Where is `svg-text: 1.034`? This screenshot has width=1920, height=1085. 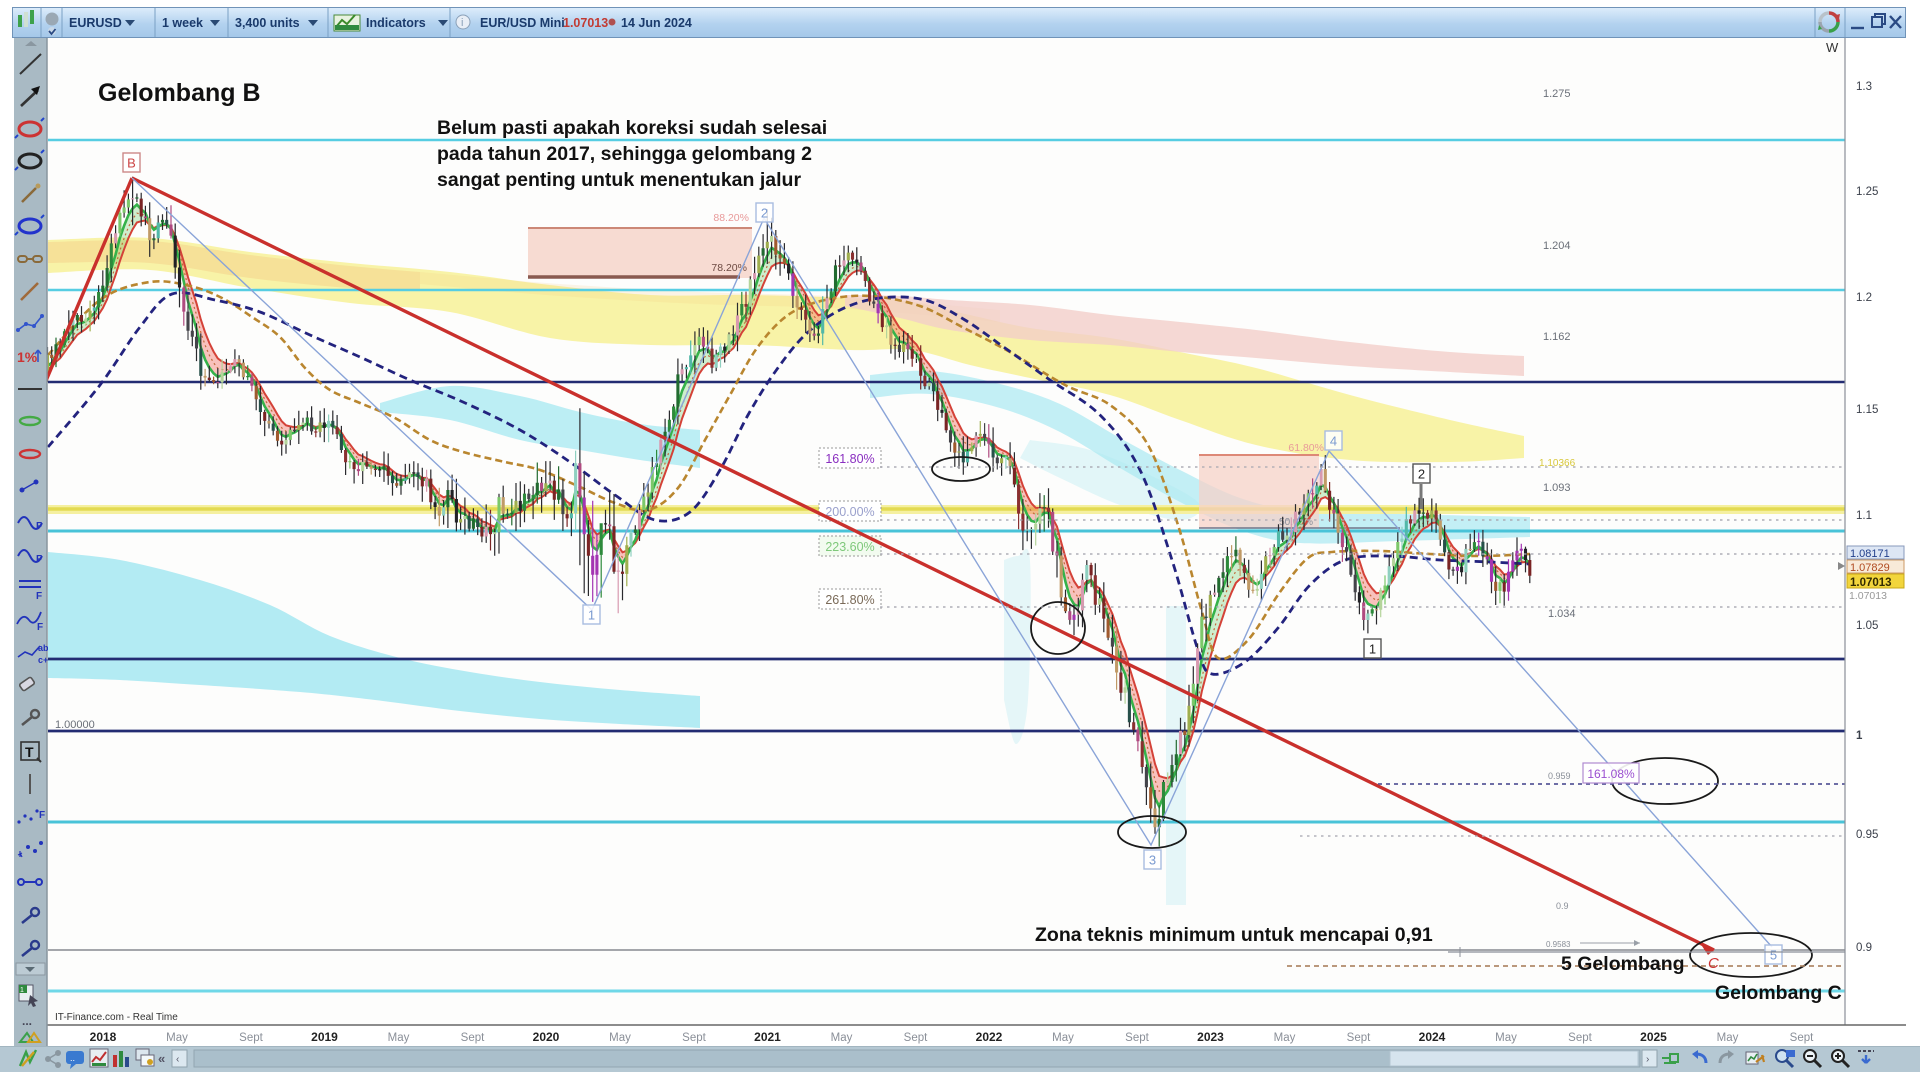
svg-text: 1.034 is located at coordinates (1562, 614).